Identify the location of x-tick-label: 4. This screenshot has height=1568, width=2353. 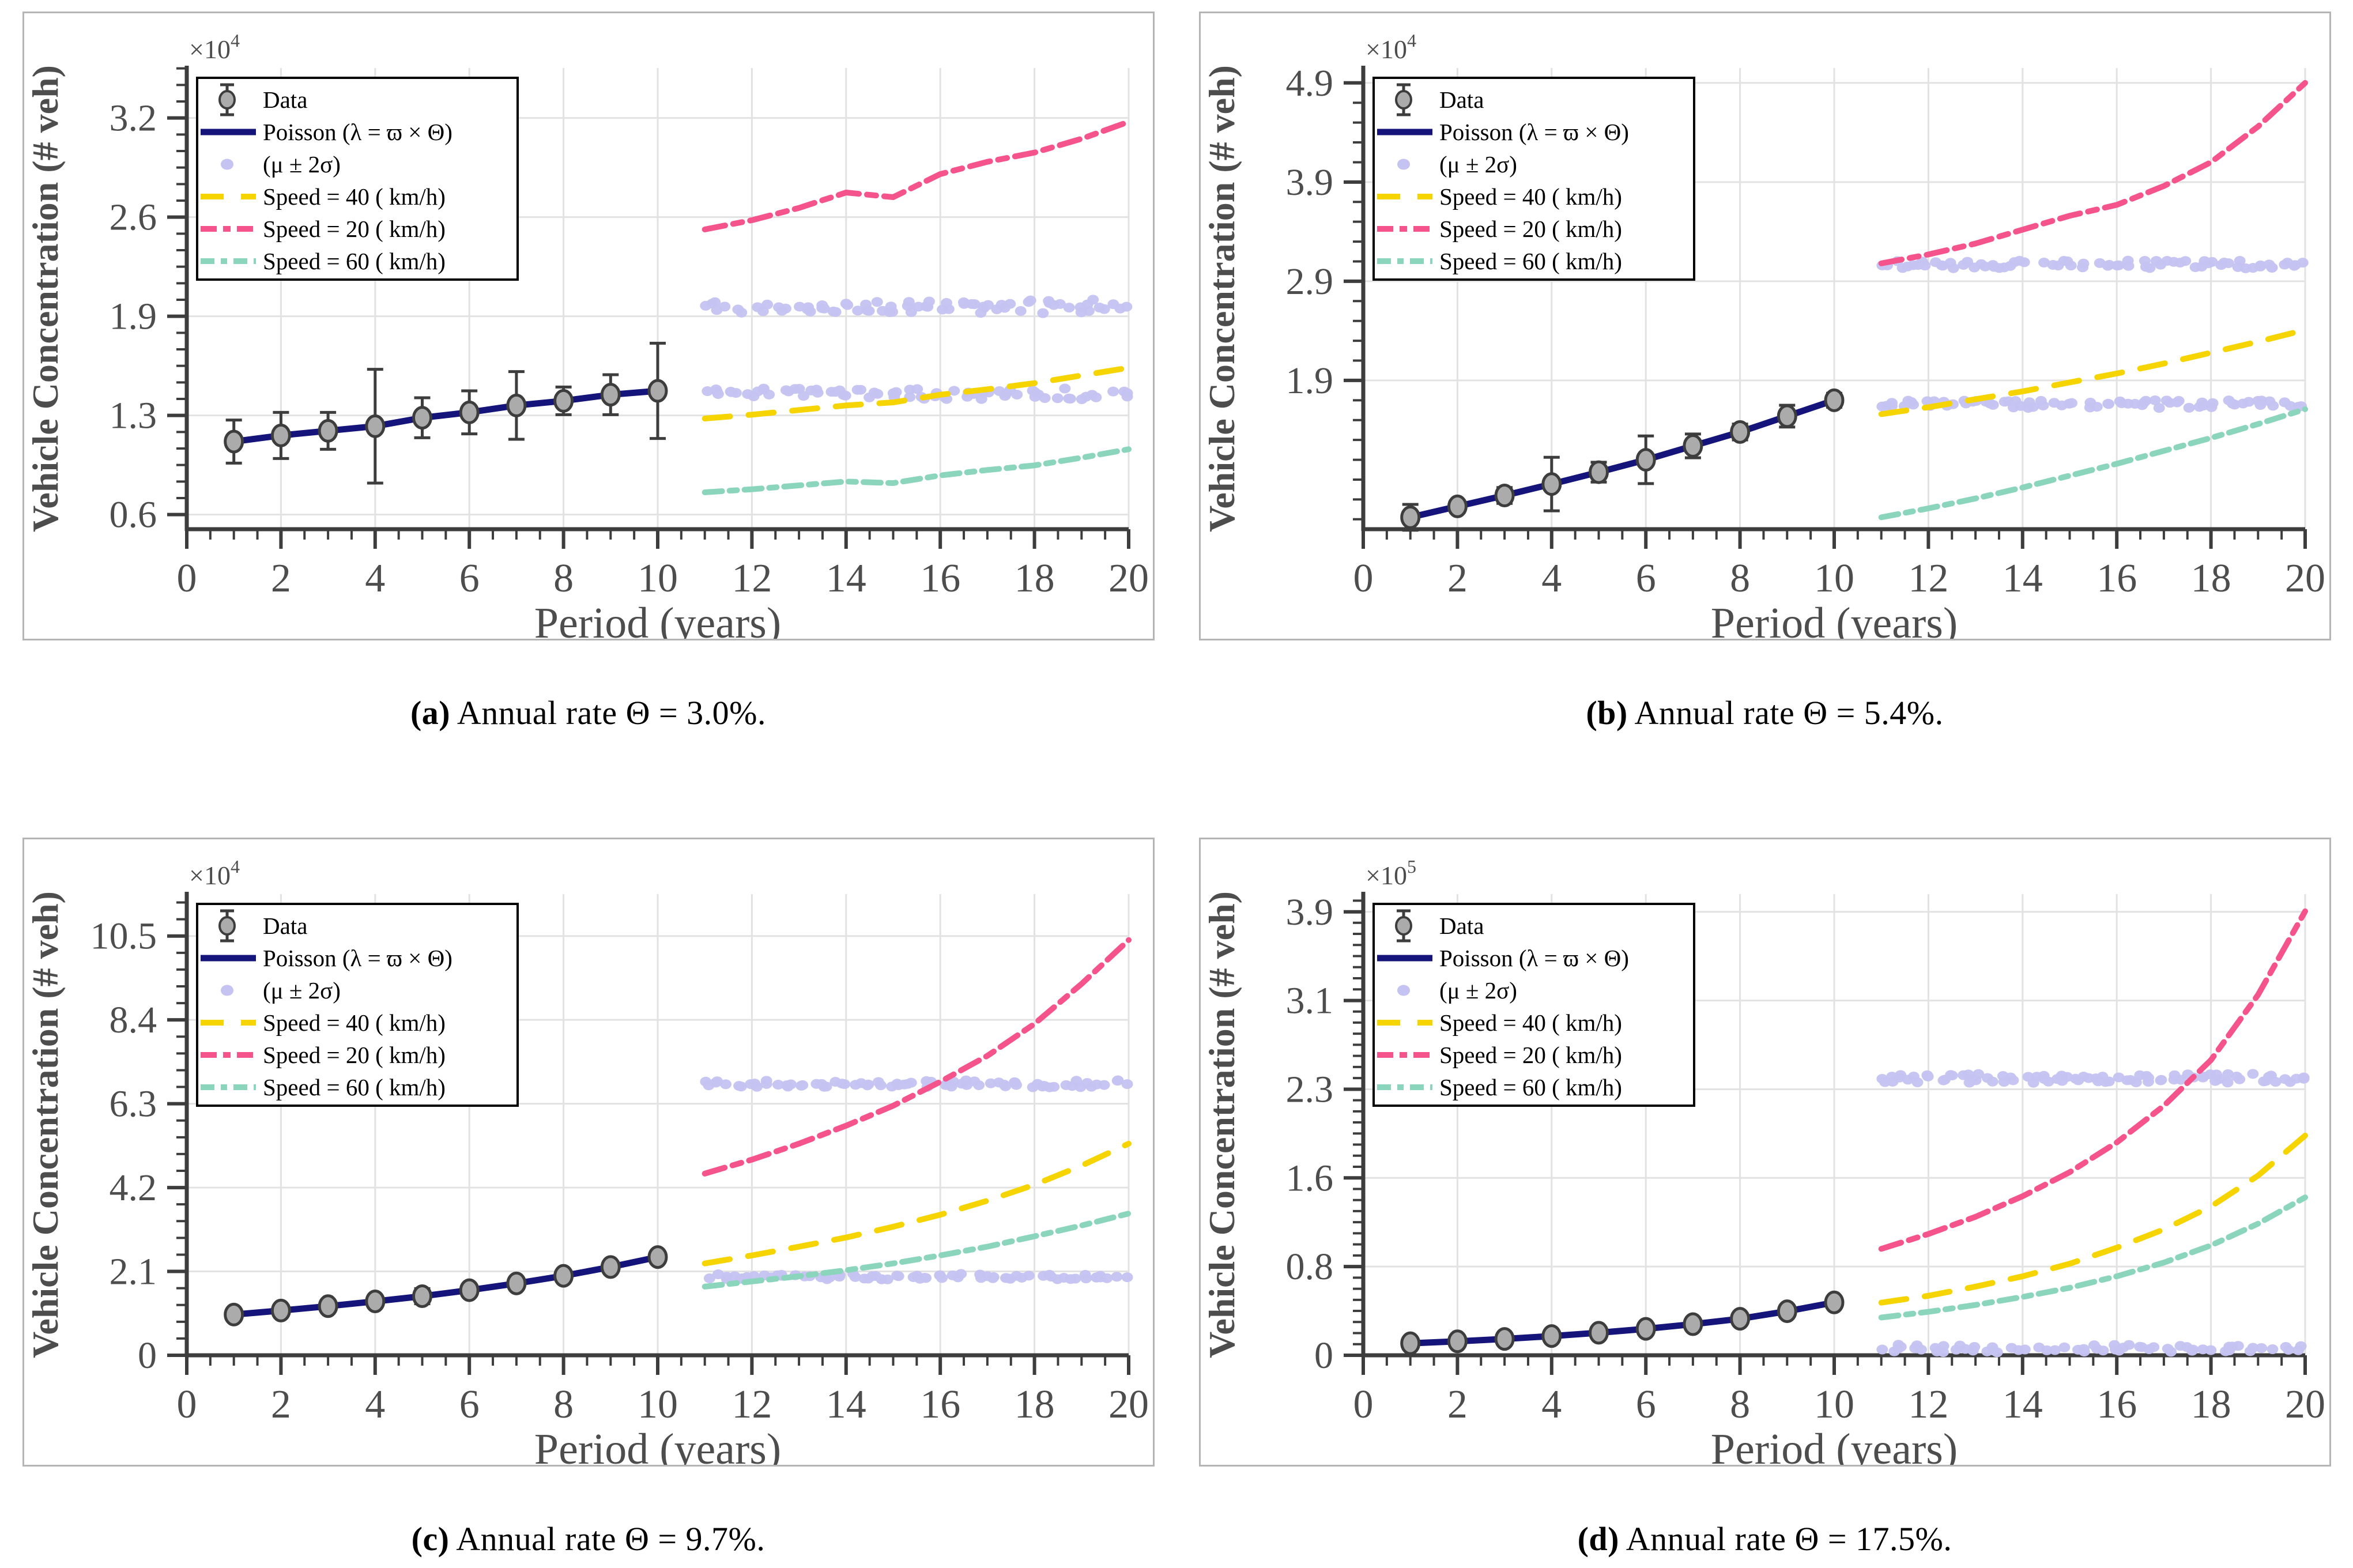
(1551, 1404).